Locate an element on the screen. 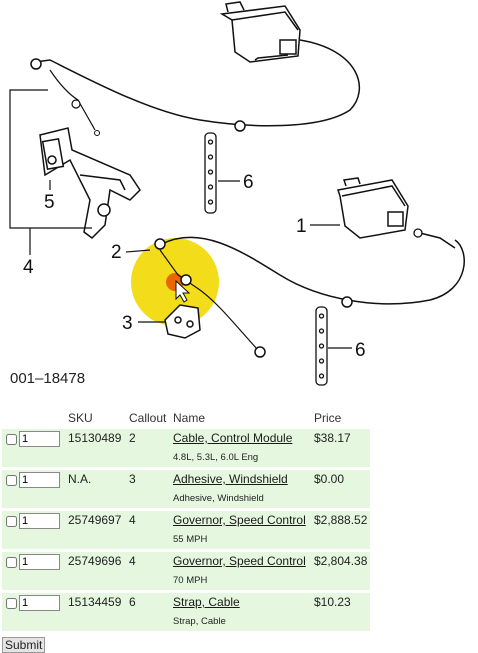 The height and width of the screenshot is (653, 478). row-price: $2,804.38 is located at coordinates (341, 571).